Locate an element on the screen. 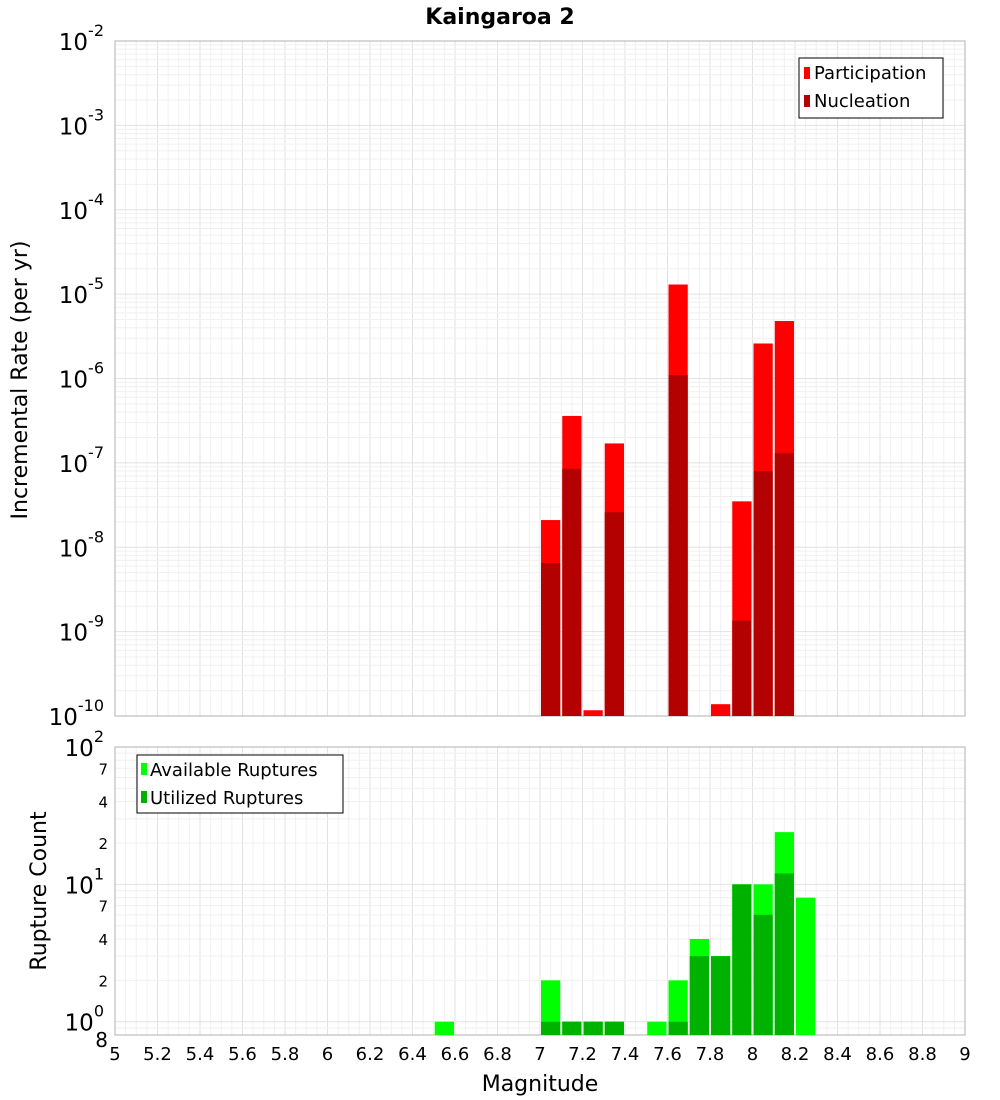 Image resolution: width=1000 pixels, height=1100 pixels. y-minor-tick-label: 8 is located at coordinates (101, 1040).